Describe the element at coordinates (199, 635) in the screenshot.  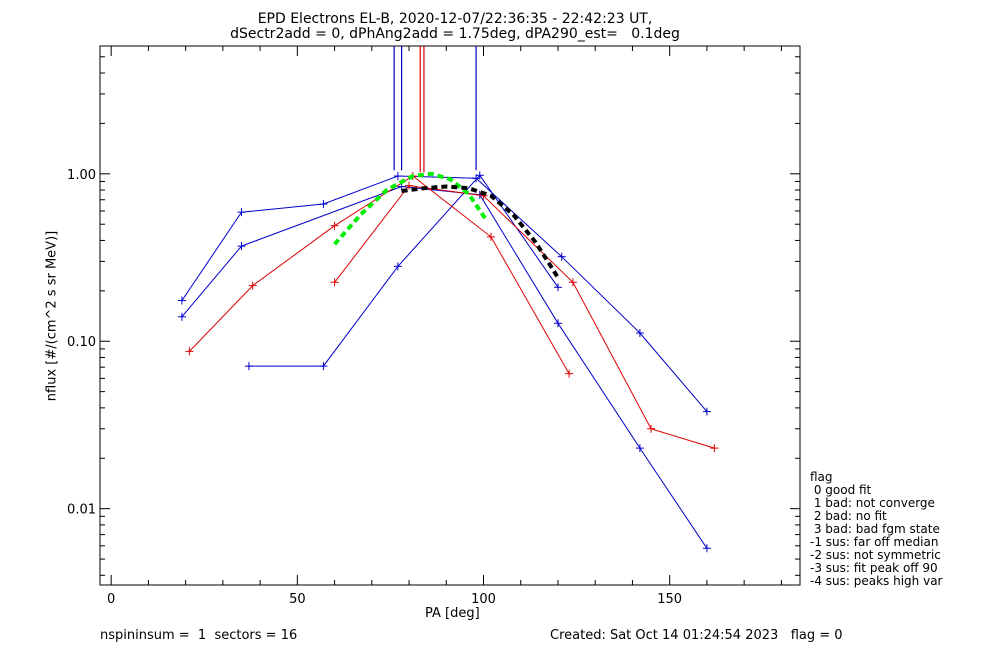
I see `footer-sectors-info: nspininsum = 1 sectors = 16` at that location.